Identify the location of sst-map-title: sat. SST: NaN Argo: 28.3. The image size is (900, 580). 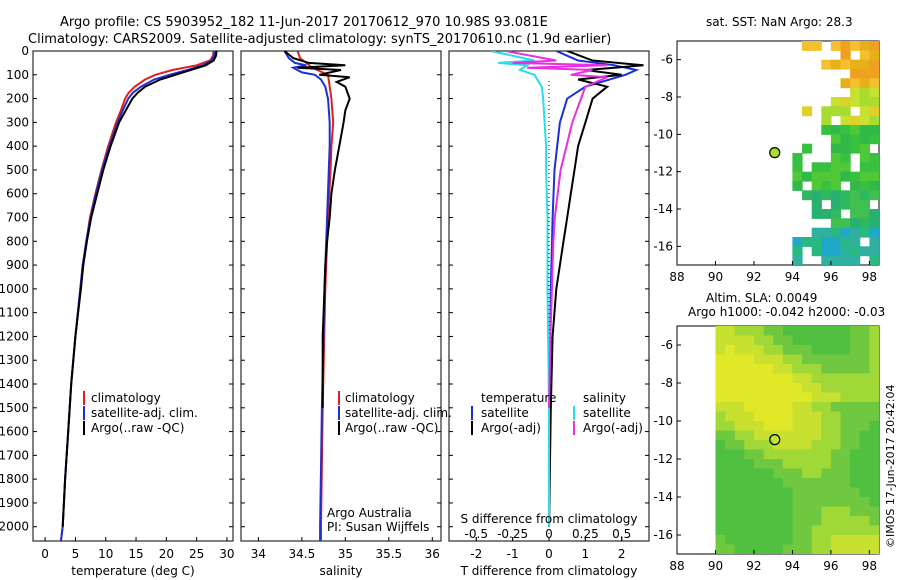
(779, 22).